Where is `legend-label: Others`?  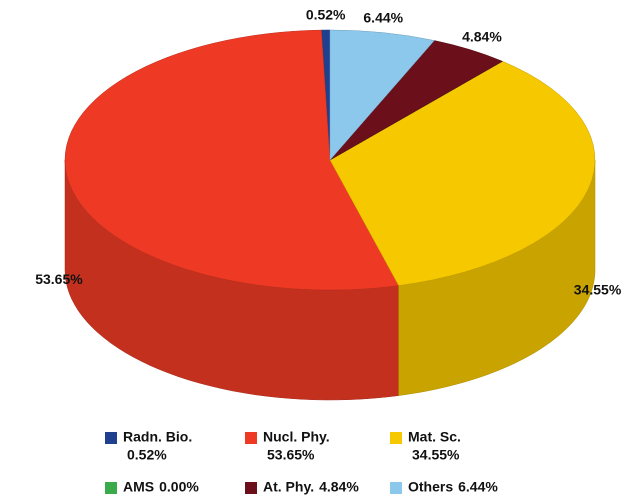 legend-label: Others is located at coordinates (430, 487).